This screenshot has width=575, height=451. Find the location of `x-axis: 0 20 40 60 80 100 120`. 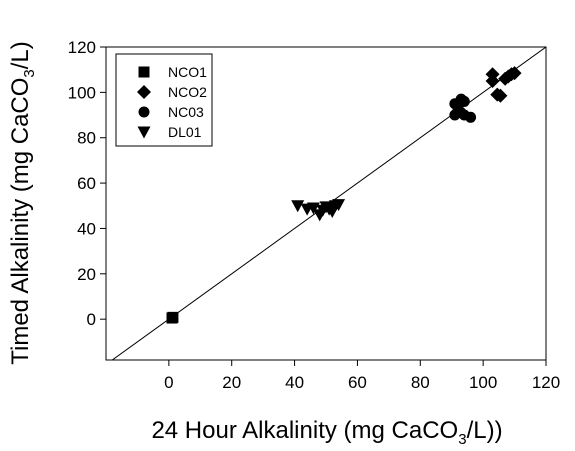

x-axis: 0 20 40 60 80 100 120 is located at coordinates (362, 376).